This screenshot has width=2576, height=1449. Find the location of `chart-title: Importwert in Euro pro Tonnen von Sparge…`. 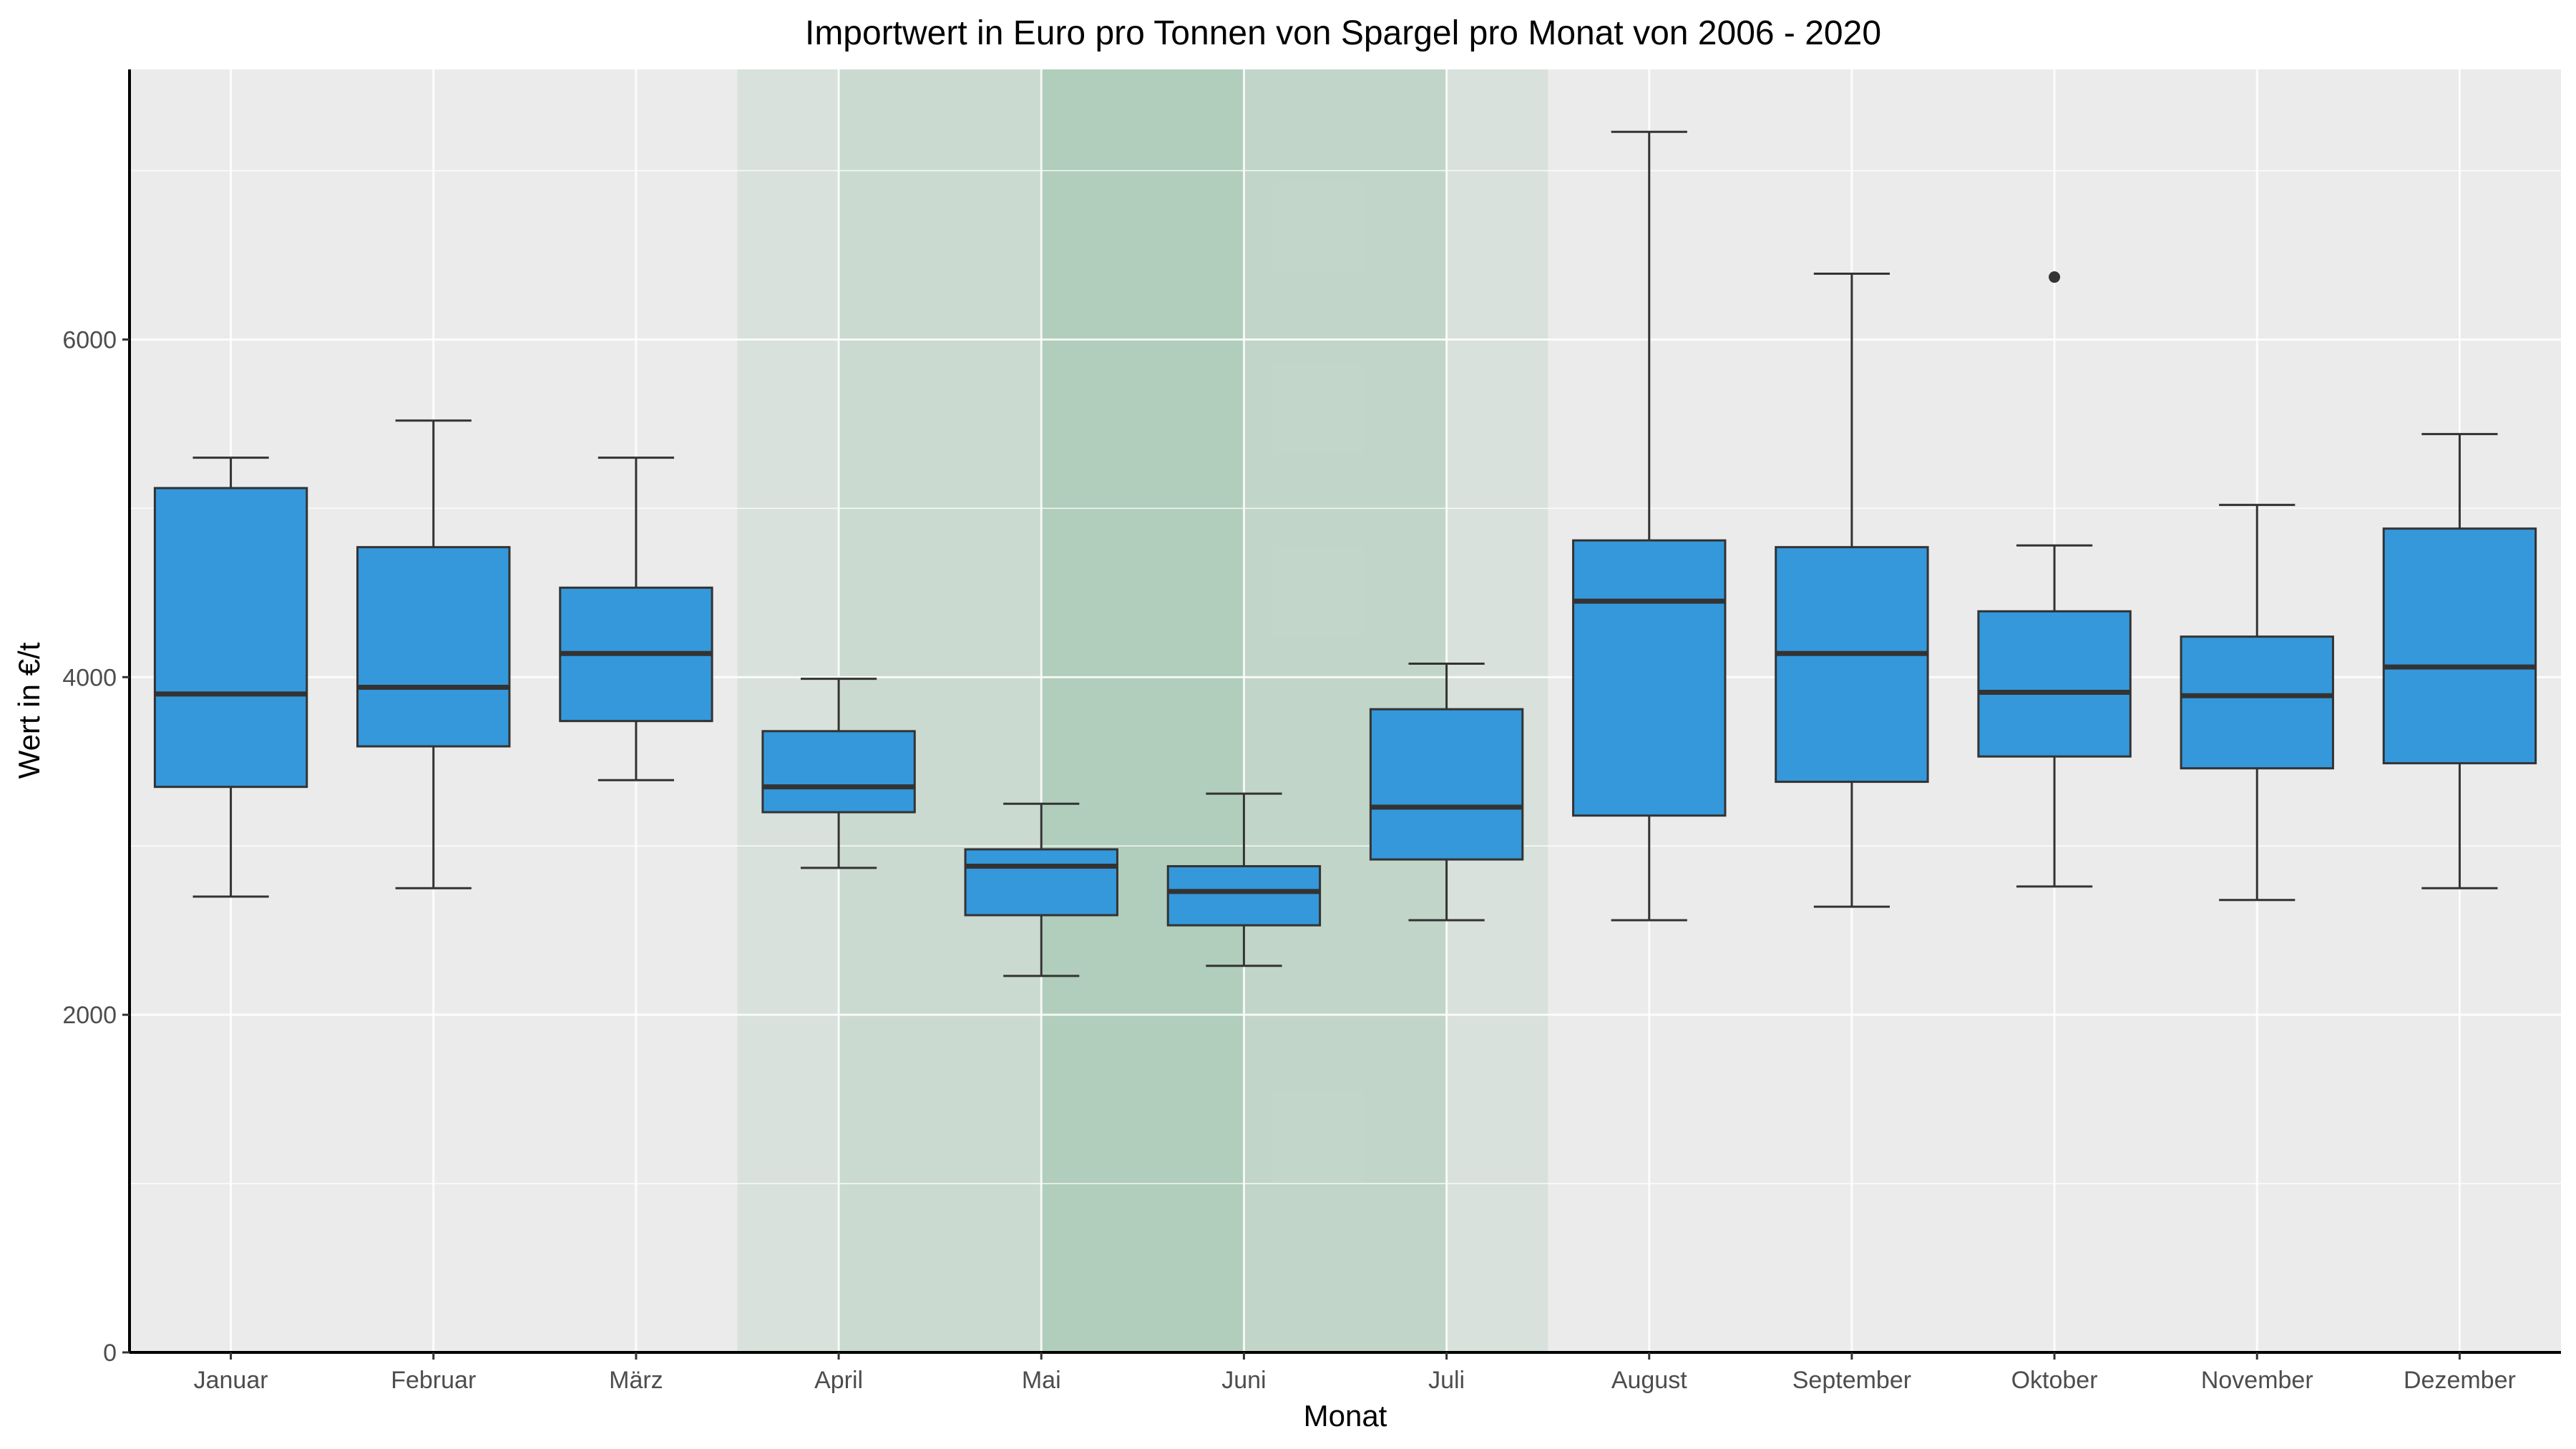

chart-title: Importwert in Euro pro Tonnen von Sparge… is located at coordinates (1343, 33).